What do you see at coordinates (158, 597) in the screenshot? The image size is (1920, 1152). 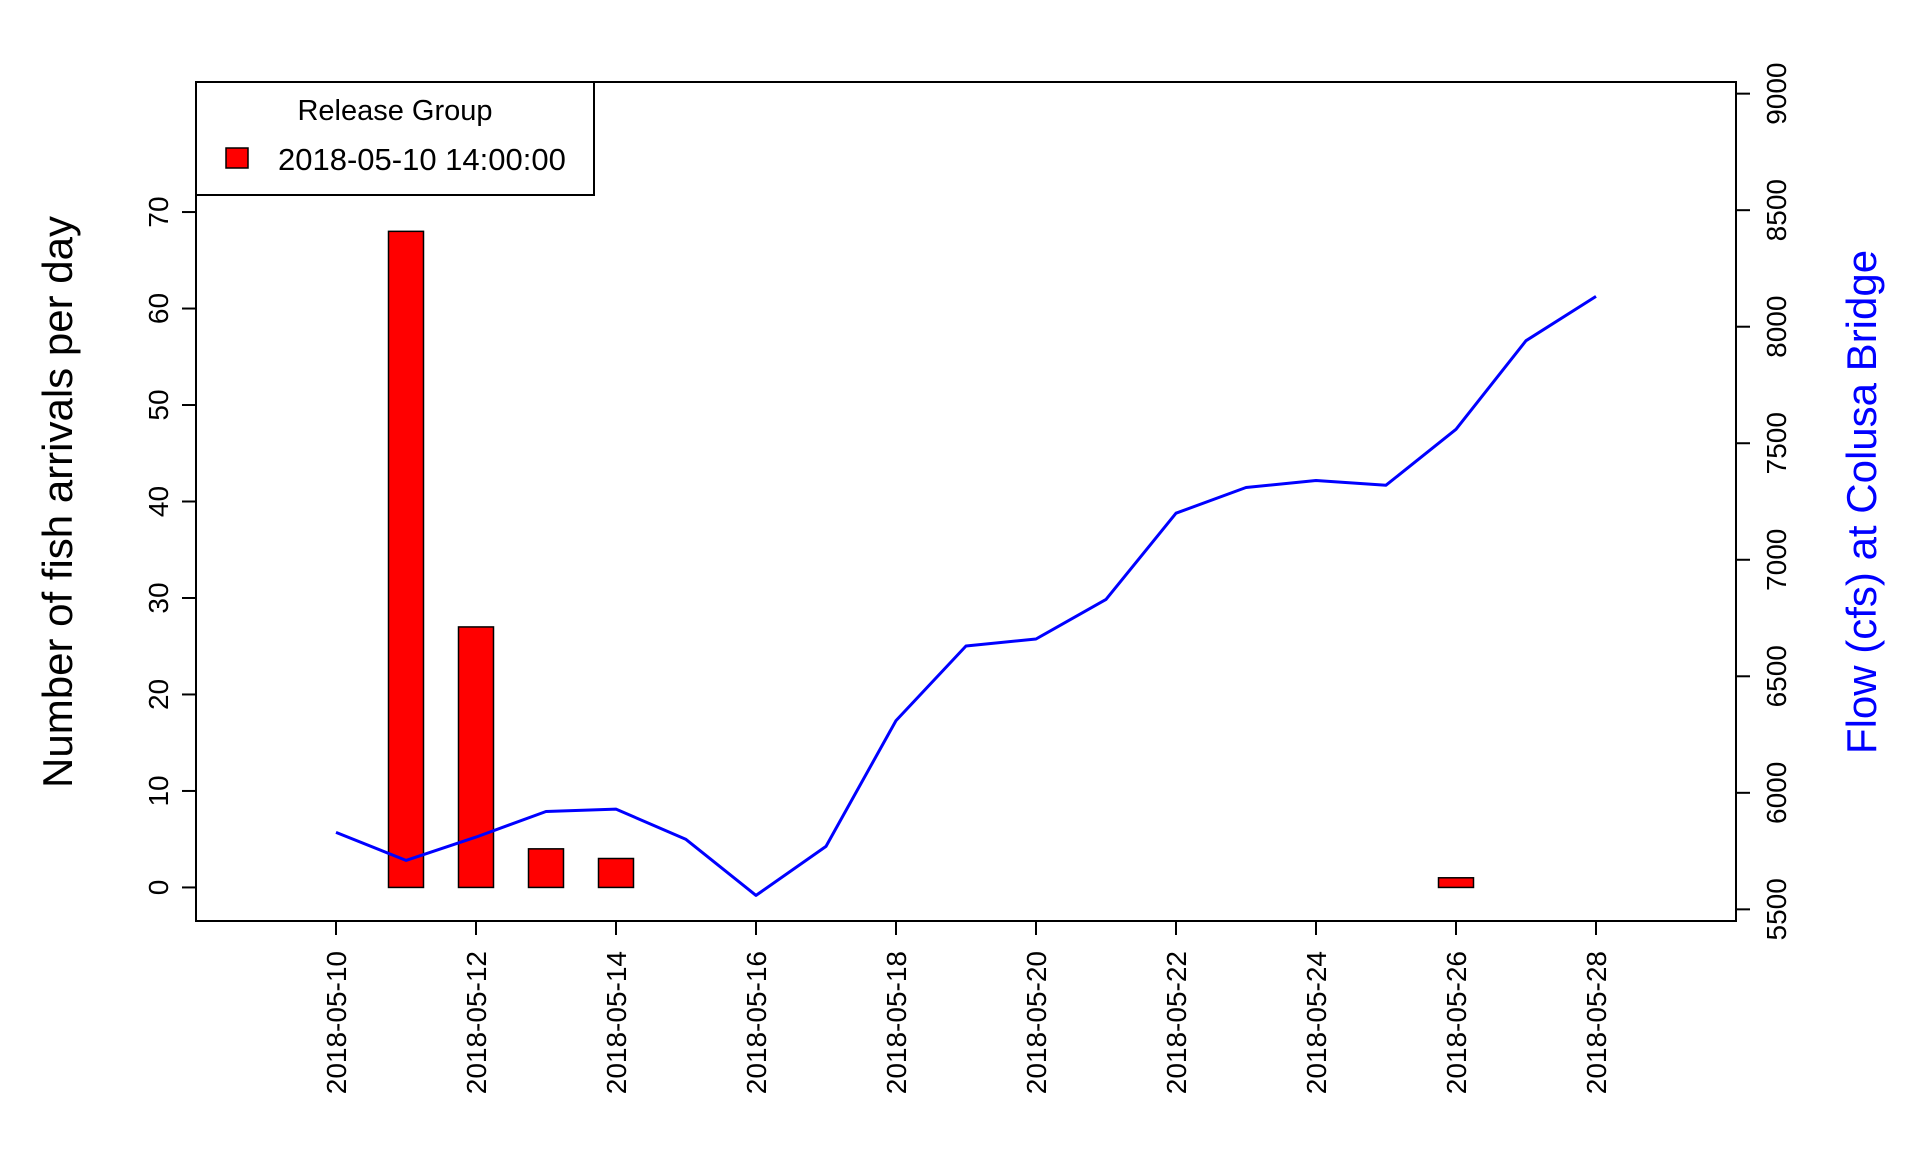 I see `left-tick-label: 30` at bounding box center [158, 597].